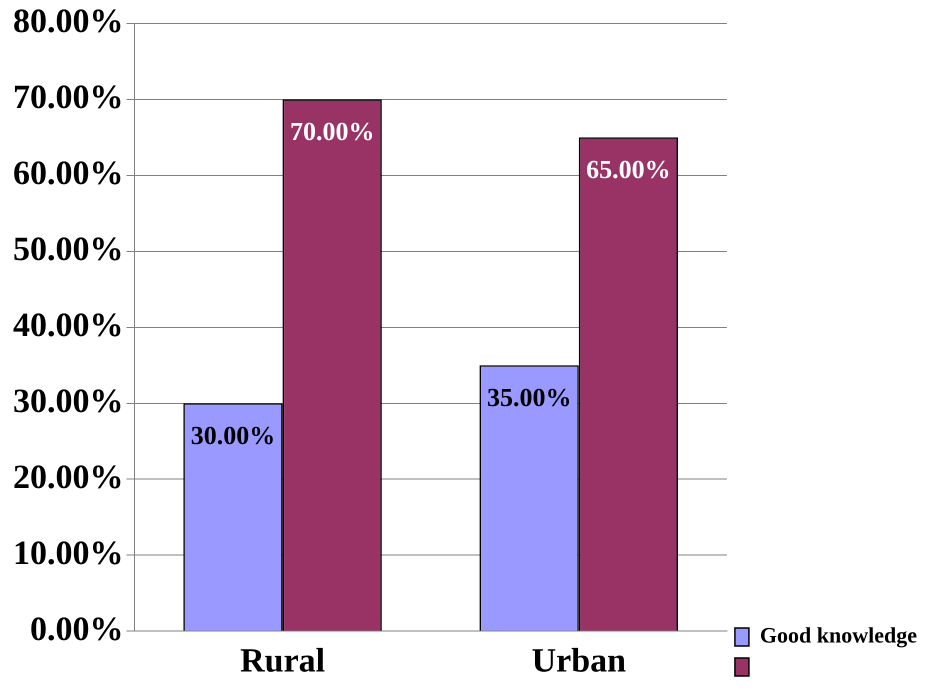  Describe the element at coordinates (283, 661) in the screenshot. I see `x-tick-label: Rural` at that location.